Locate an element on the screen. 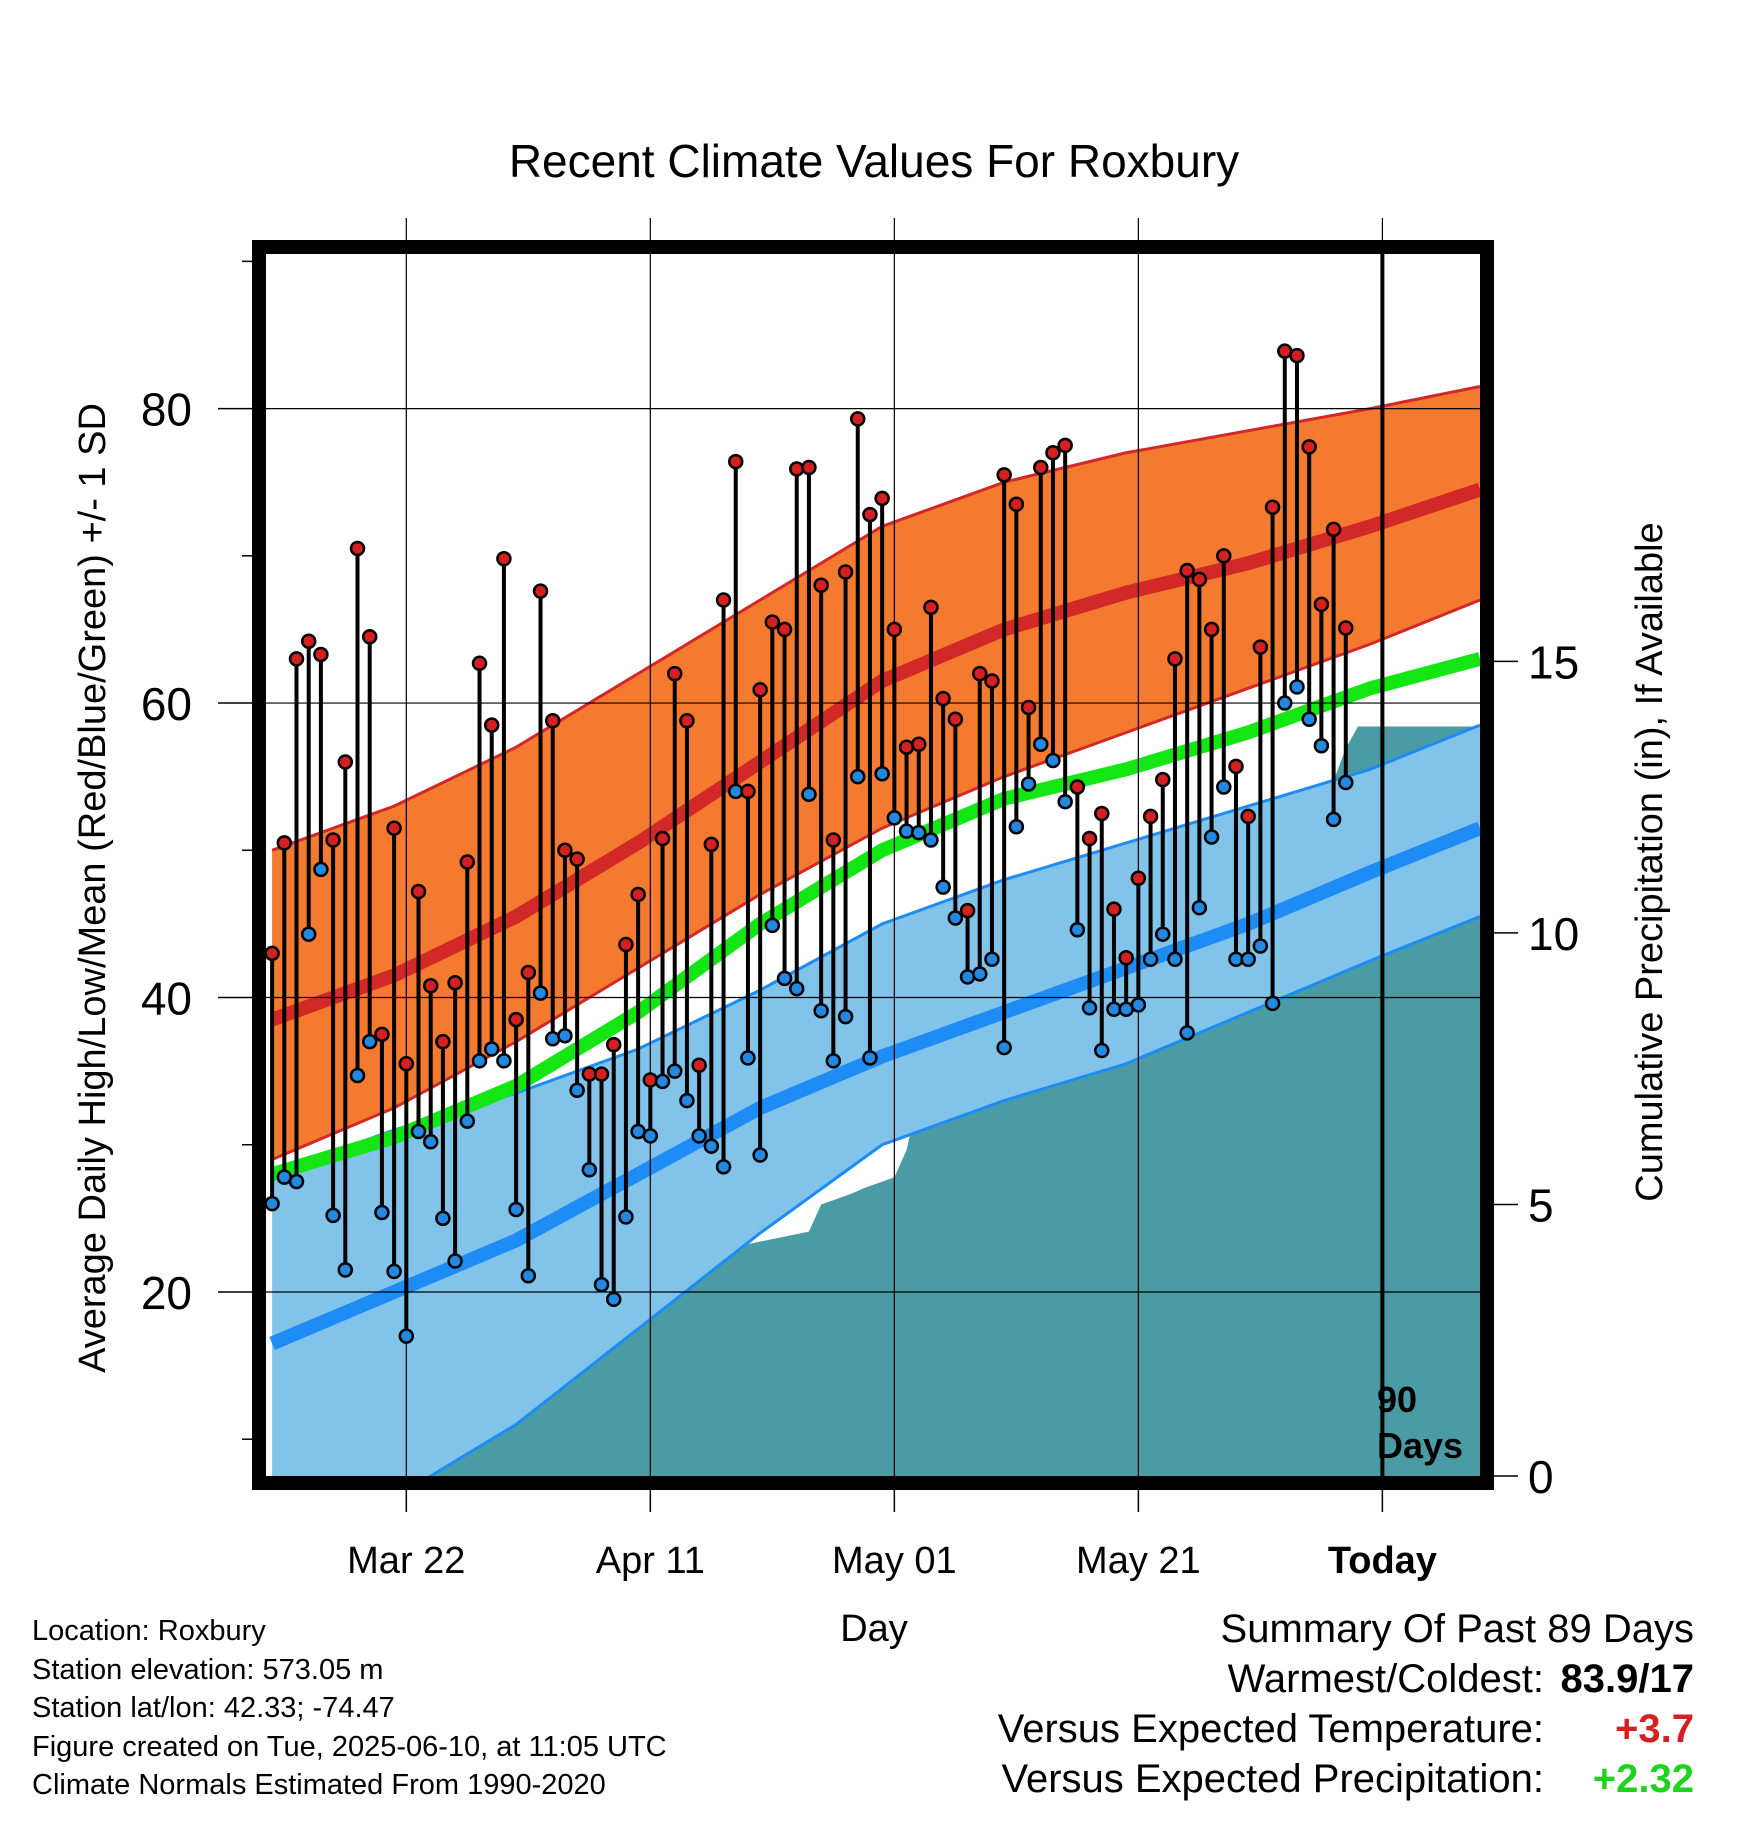 The height and width of the screenshot is (1828, 1748). warmest-coldest-label: Warmest/Coldest: is located at coordinates (1385, 1679).